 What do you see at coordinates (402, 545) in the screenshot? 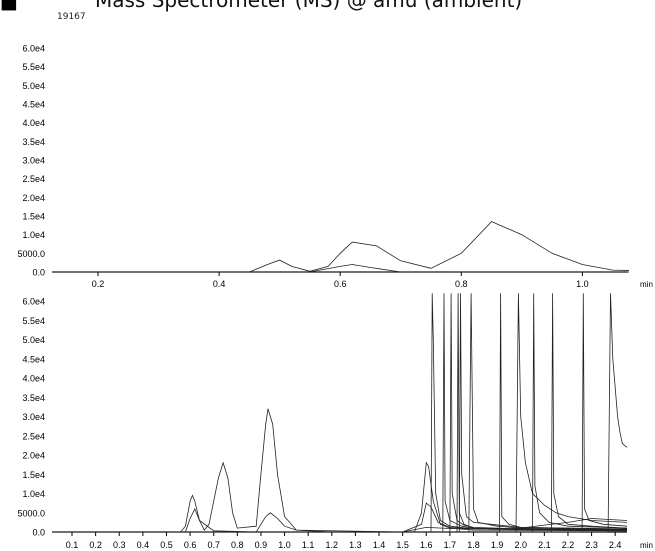
I see `x-tick-label: 1.5` at bounding box center [402, 545].